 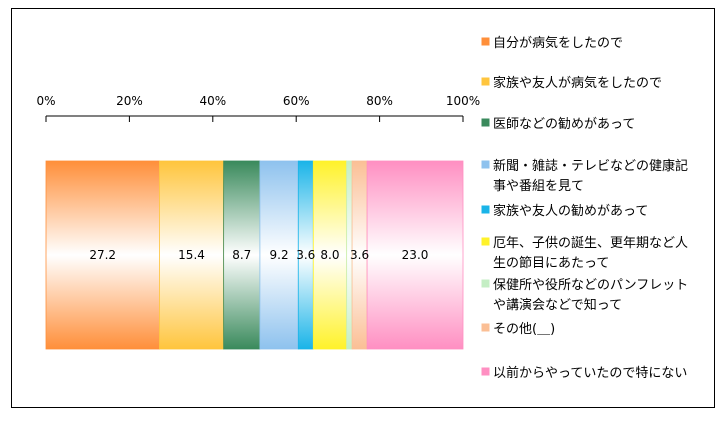 I want to click on data-label: 8.0, so click(x=329, y=255).